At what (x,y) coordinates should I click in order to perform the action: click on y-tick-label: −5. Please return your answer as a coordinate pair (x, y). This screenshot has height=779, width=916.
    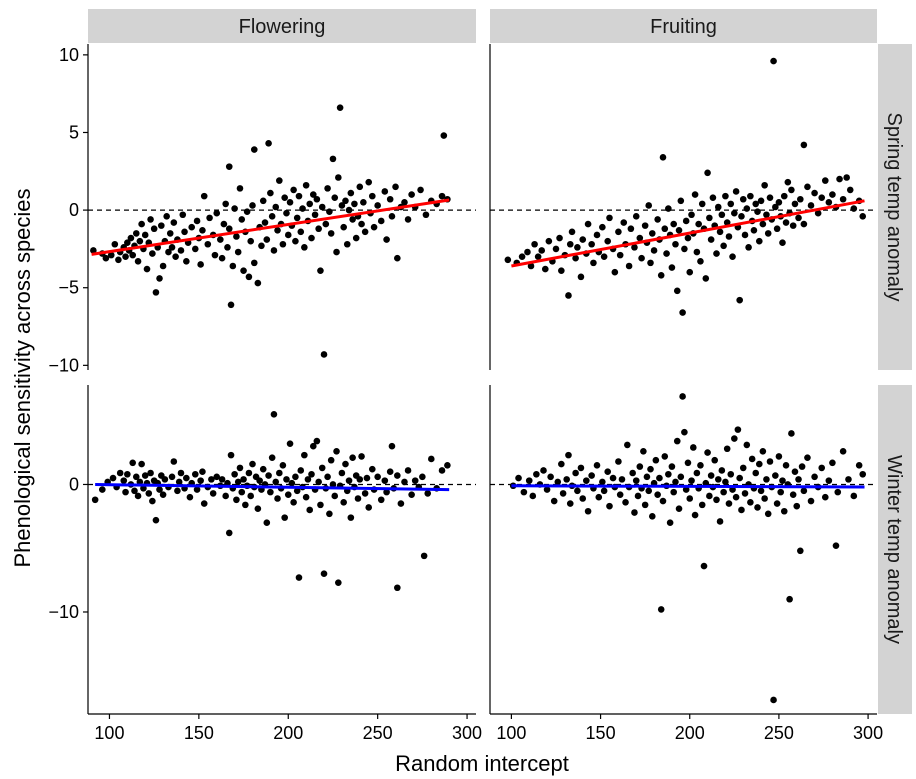
    Looking at the image, I should click on (68, 288).